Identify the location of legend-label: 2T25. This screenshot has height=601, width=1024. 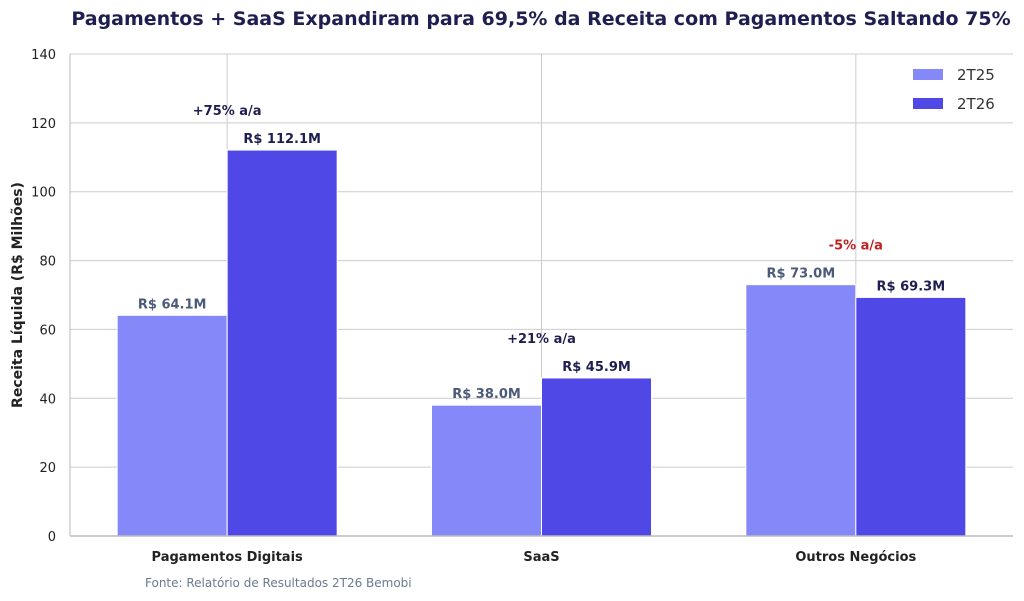
(976, 75).